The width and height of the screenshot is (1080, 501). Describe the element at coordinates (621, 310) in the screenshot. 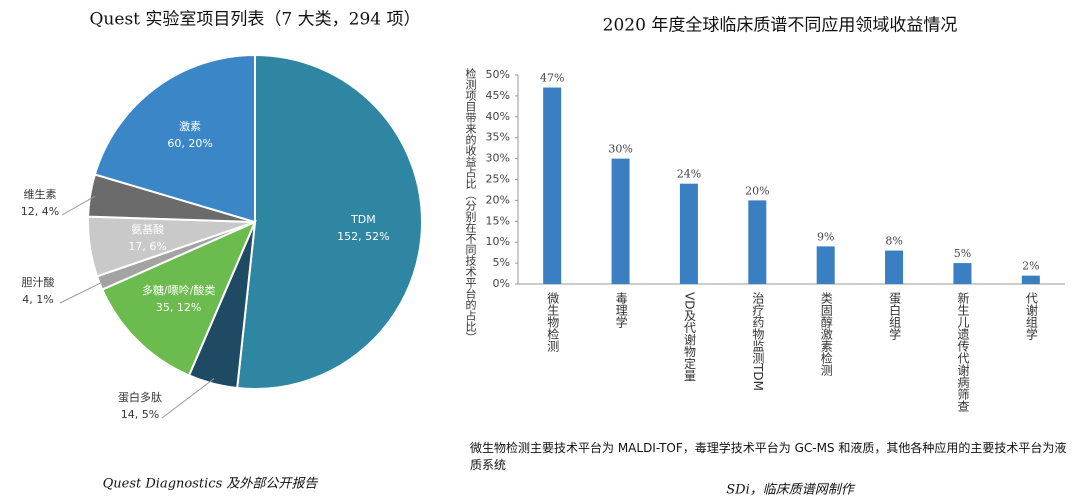

I see `x-tick-label: 毒理学` at that location.